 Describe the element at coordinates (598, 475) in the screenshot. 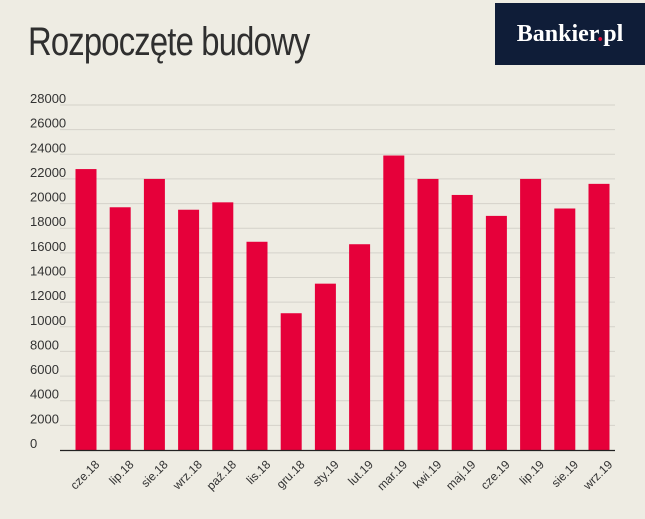

I see `x-tick-label: wrz.19` at that location.